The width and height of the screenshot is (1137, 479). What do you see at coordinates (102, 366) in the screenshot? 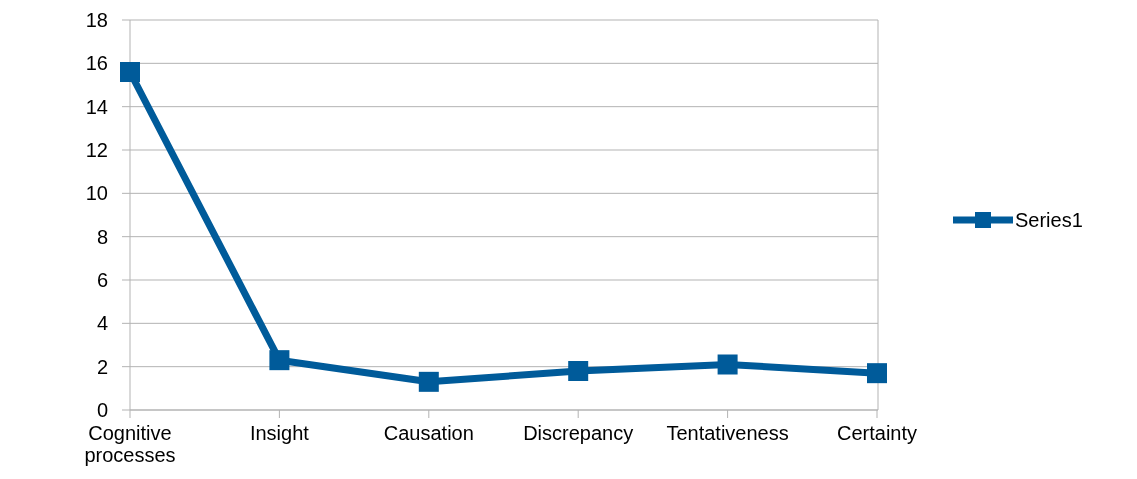
I see `y-tick-label: 2` at bounding box center [102, 366].